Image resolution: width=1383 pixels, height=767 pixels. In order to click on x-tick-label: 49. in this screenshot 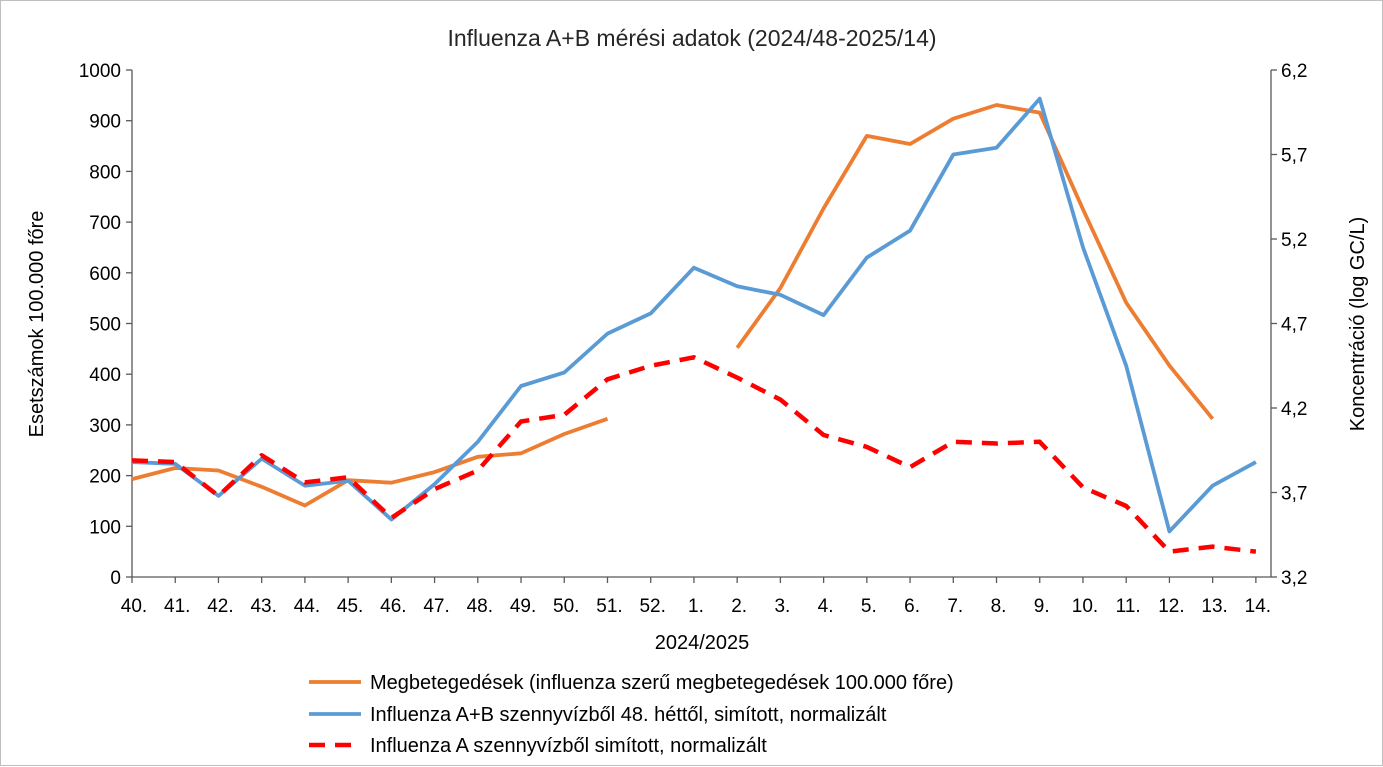, I will do `click(523, 606)`.